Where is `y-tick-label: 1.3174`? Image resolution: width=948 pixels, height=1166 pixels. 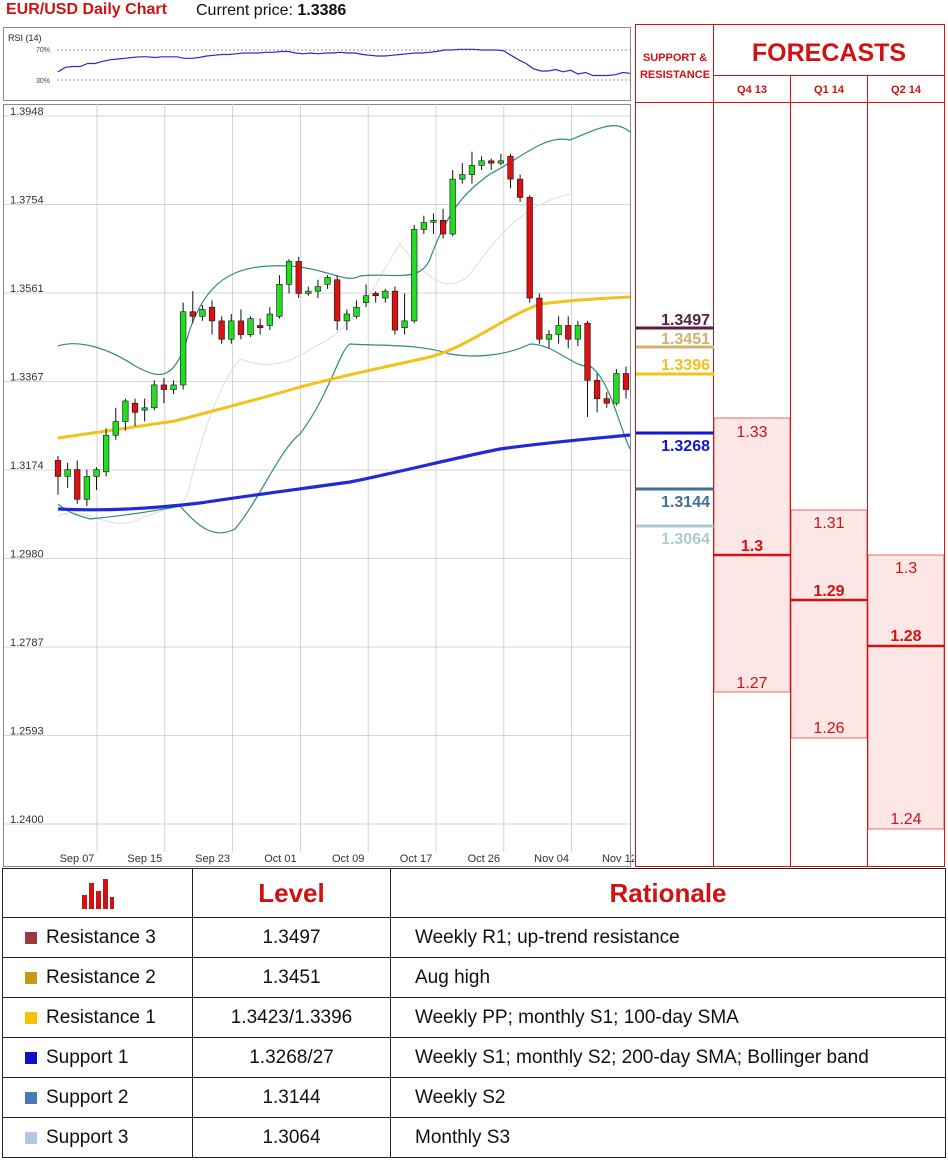 y-tick-label: 1.3174 is located at coordinates (27, 466).